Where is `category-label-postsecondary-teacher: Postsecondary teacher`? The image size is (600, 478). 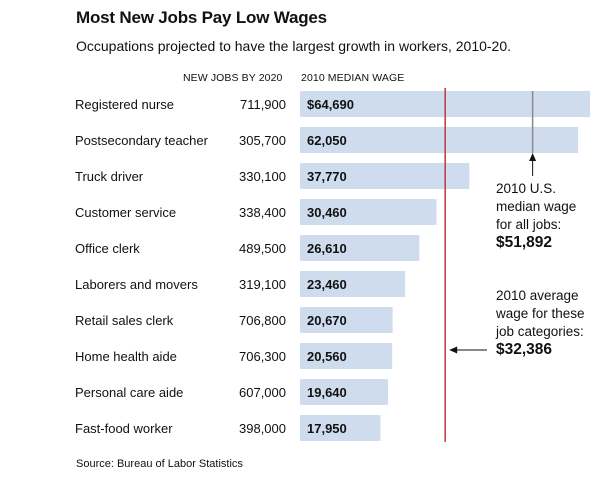 category-label-postsecondary-teacher: Postsecondary teacher is located at coordinates (142, 140).